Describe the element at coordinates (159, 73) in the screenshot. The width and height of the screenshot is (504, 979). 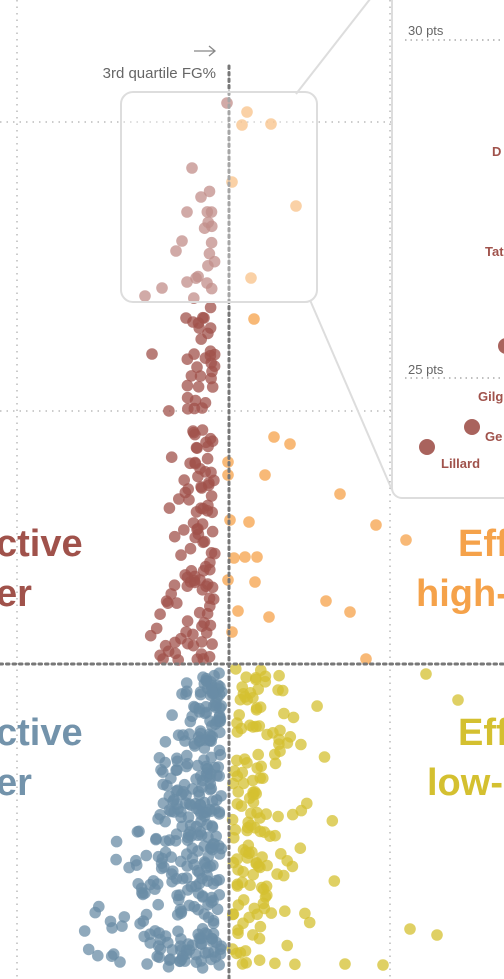
I see `threshold-label: 3rd quartile FG%` at that location.